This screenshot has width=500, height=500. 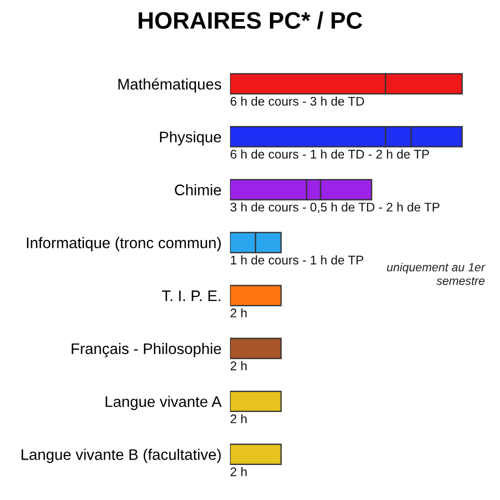 I want to click on y-tick-label: Chimie, so click(x=197, y=190).